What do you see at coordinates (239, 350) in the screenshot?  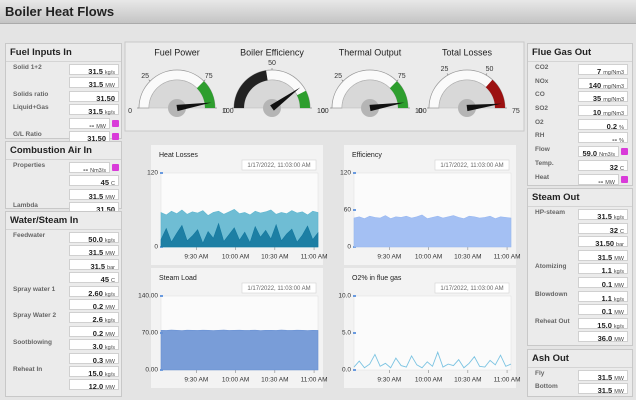 I see `series-area` at bounding box center [239, 350].